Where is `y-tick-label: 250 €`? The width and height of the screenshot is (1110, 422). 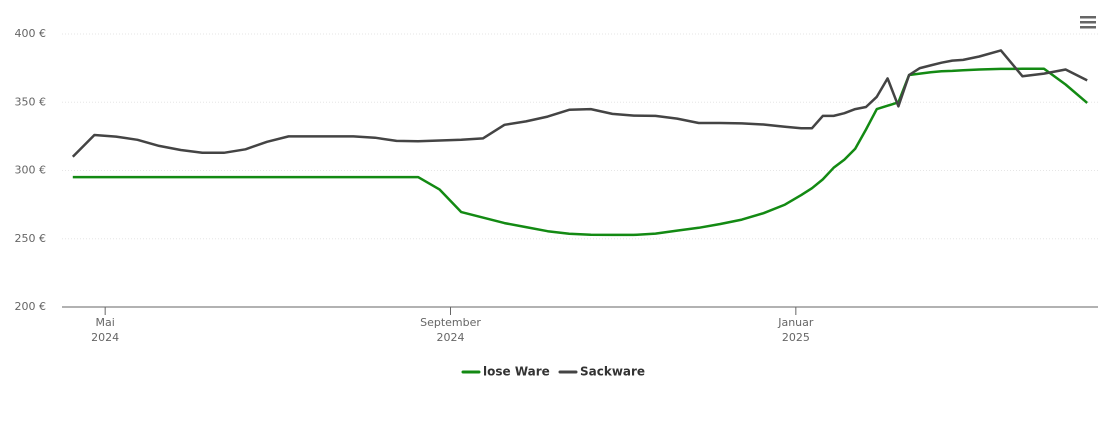
y-tick-label: 250 € is located at coordinates (31, 238).